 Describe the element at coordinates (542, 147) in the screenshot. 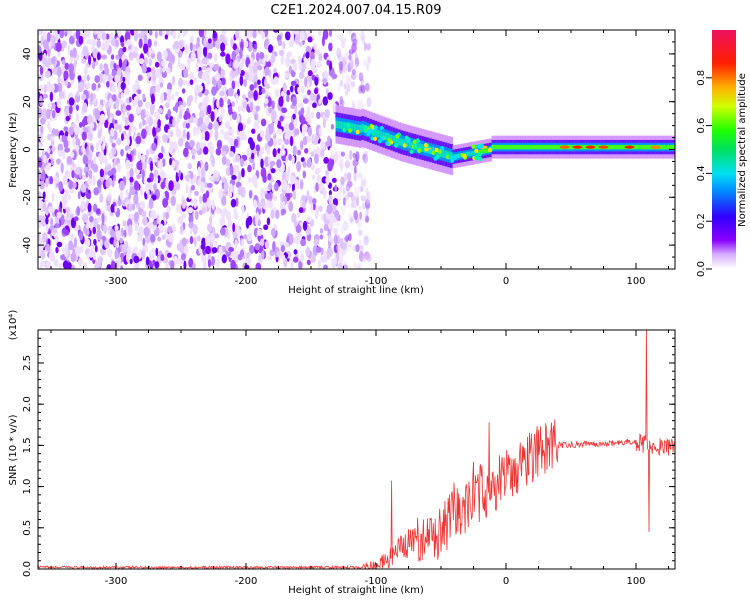

I see `spectrogram-ridge-core` at that location.